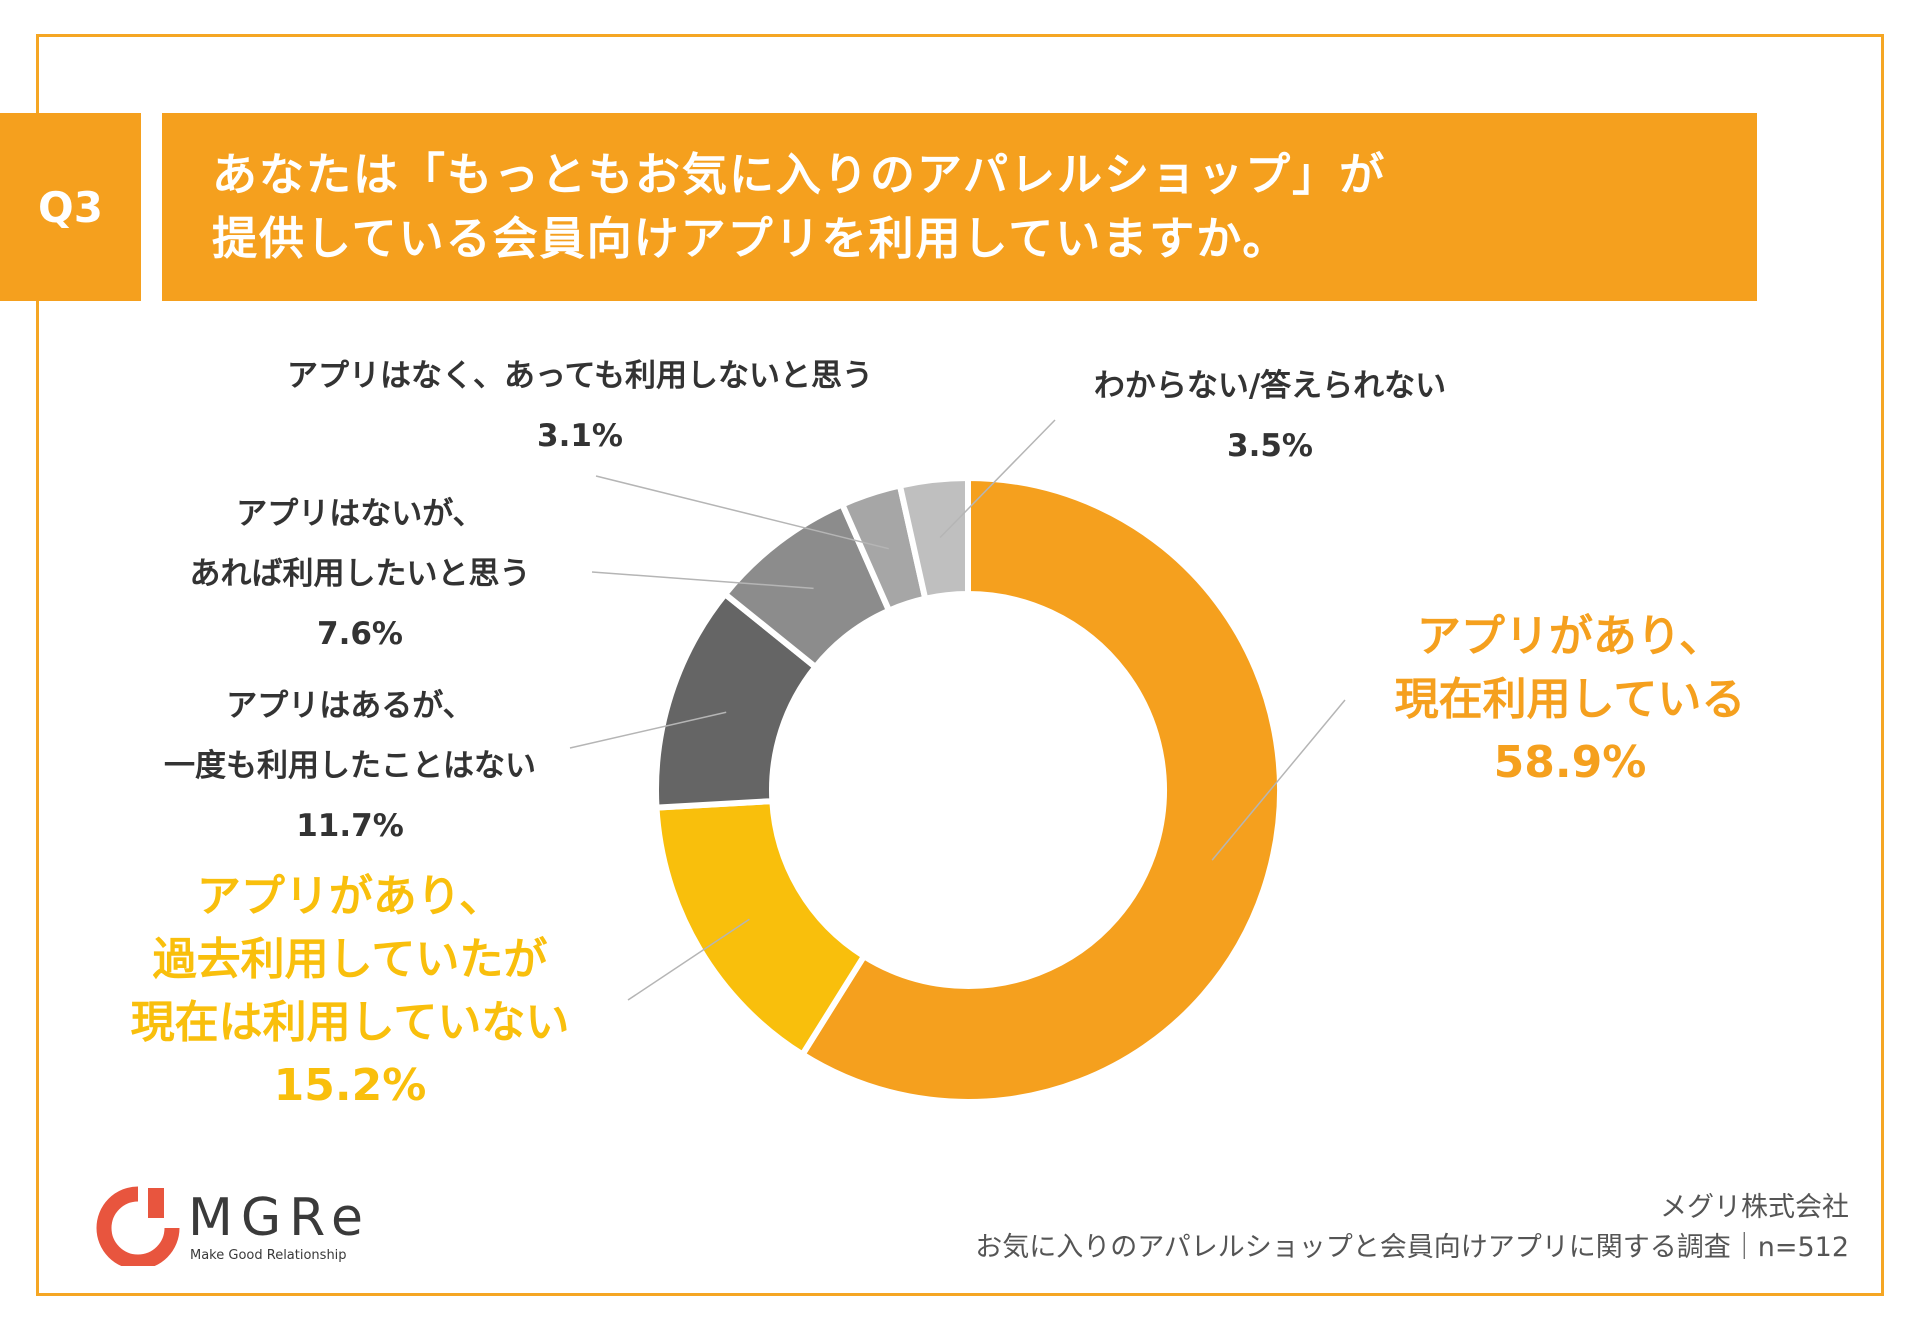 Image resolution: width=1920 pixels, height=1329 pixels. I want to click on slice-current-users, so click(1040, 789).